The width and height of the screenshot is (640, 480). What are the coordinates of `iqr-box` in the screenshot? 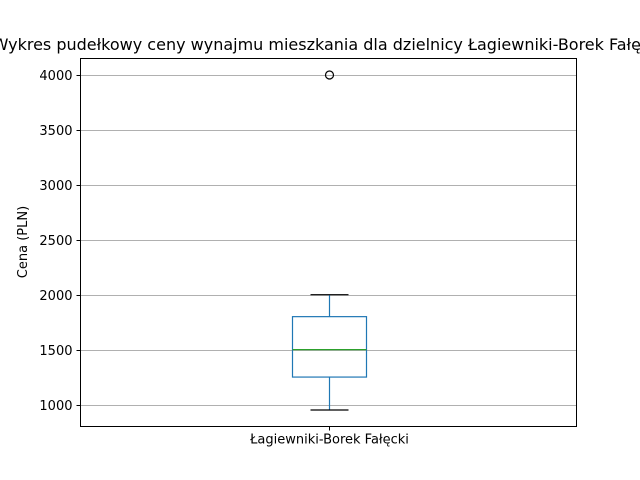 It's located at (329, 347).